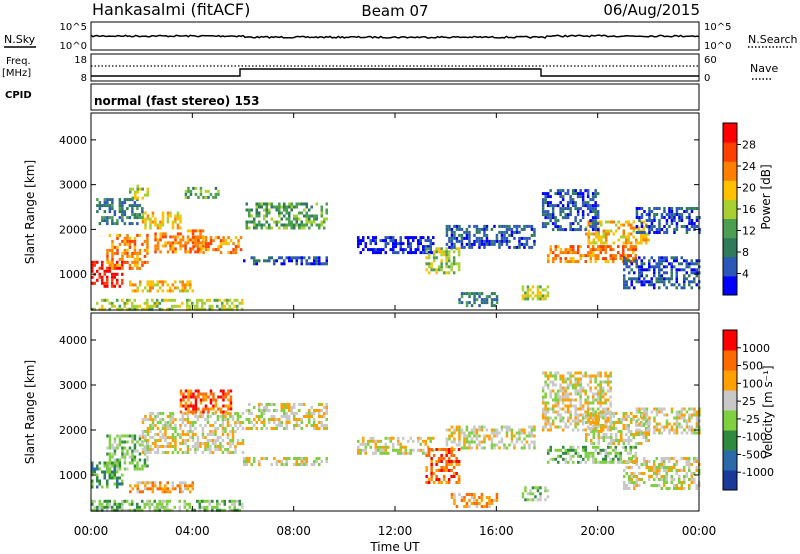  Describe the element at coordinates (73, 340) in the screenshot. I see `y-tick-label: 4000` at that location.